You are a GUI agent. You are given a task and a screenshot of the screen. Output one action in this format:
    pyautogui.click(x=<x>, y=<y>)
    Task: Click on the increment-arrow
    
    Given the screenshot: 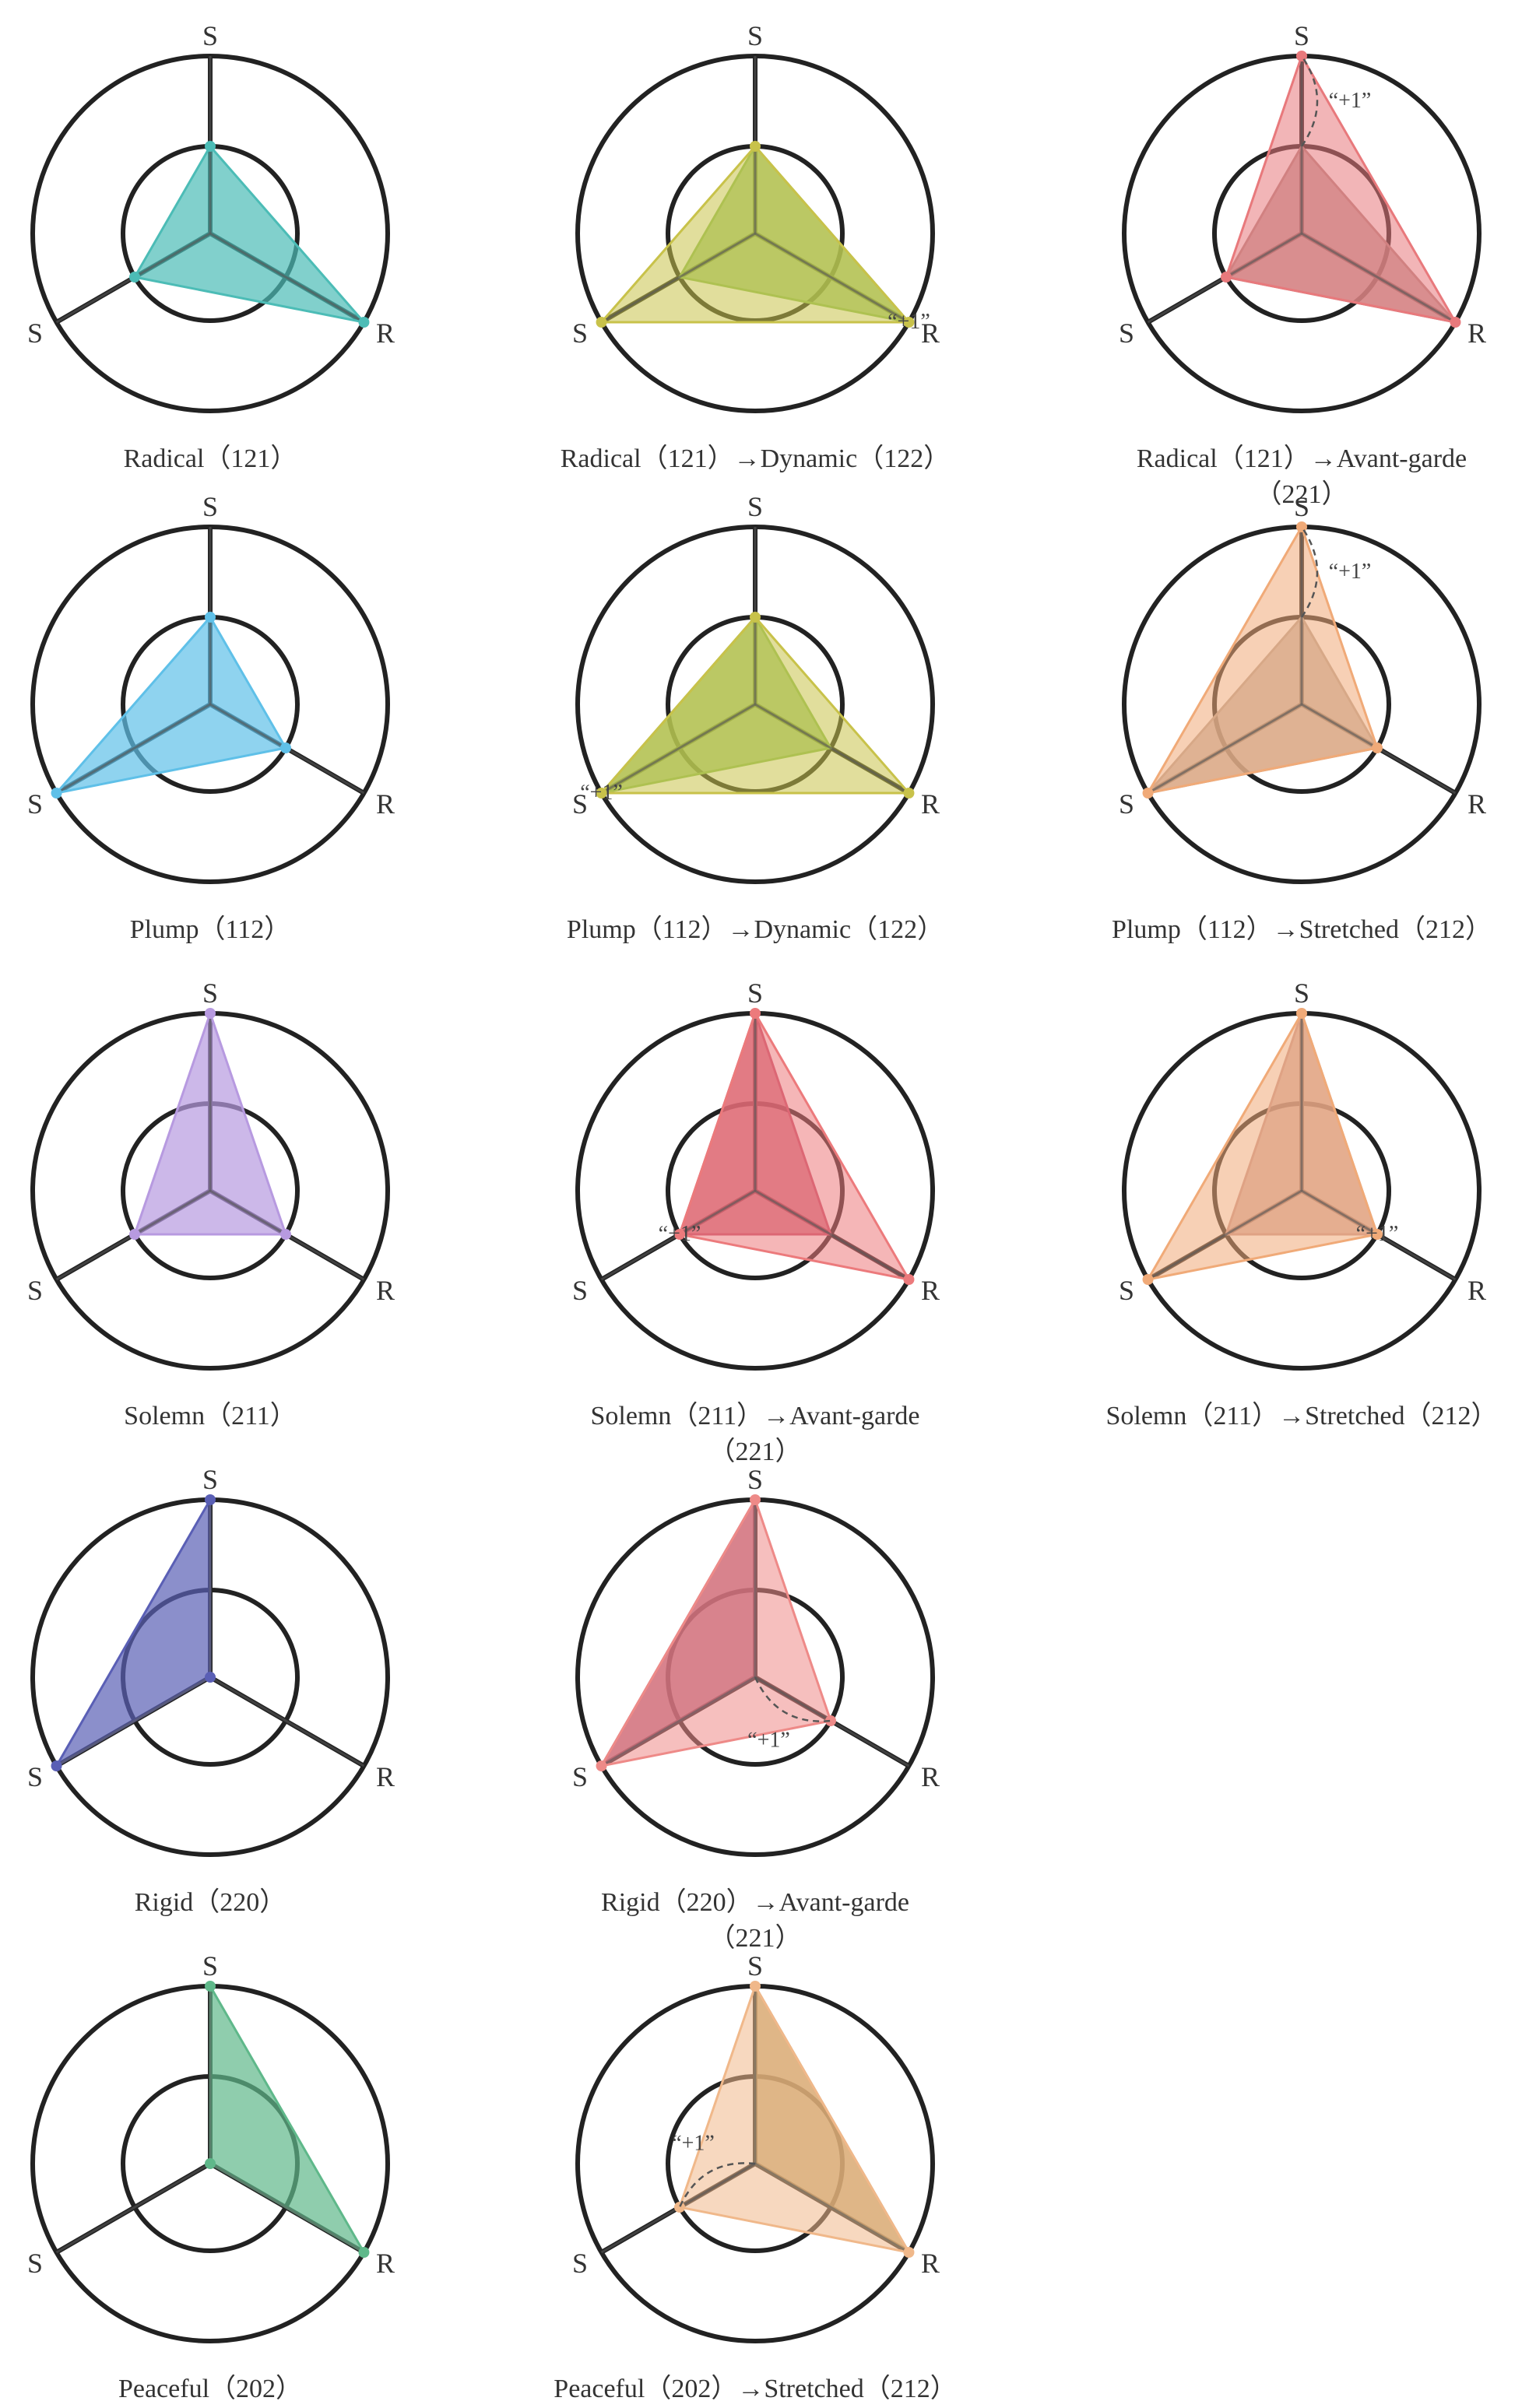 What is the action you would take?
    pyautogui.click(x=792, y=1699)
    